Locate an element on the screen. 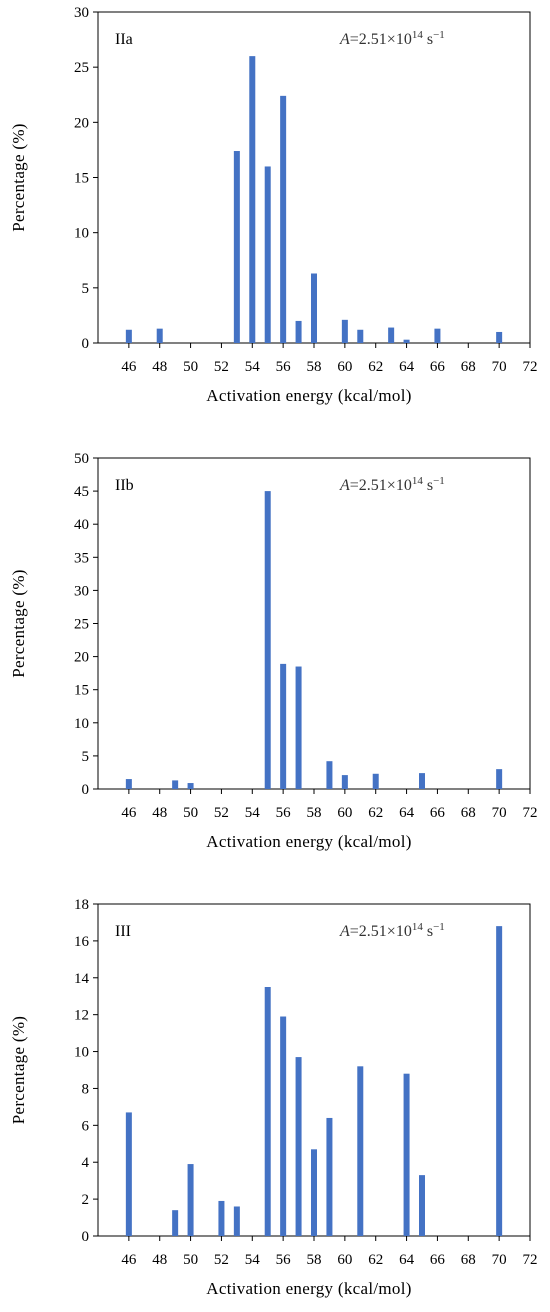  y-tick-label: 15 is located at coordinates (81, 691).